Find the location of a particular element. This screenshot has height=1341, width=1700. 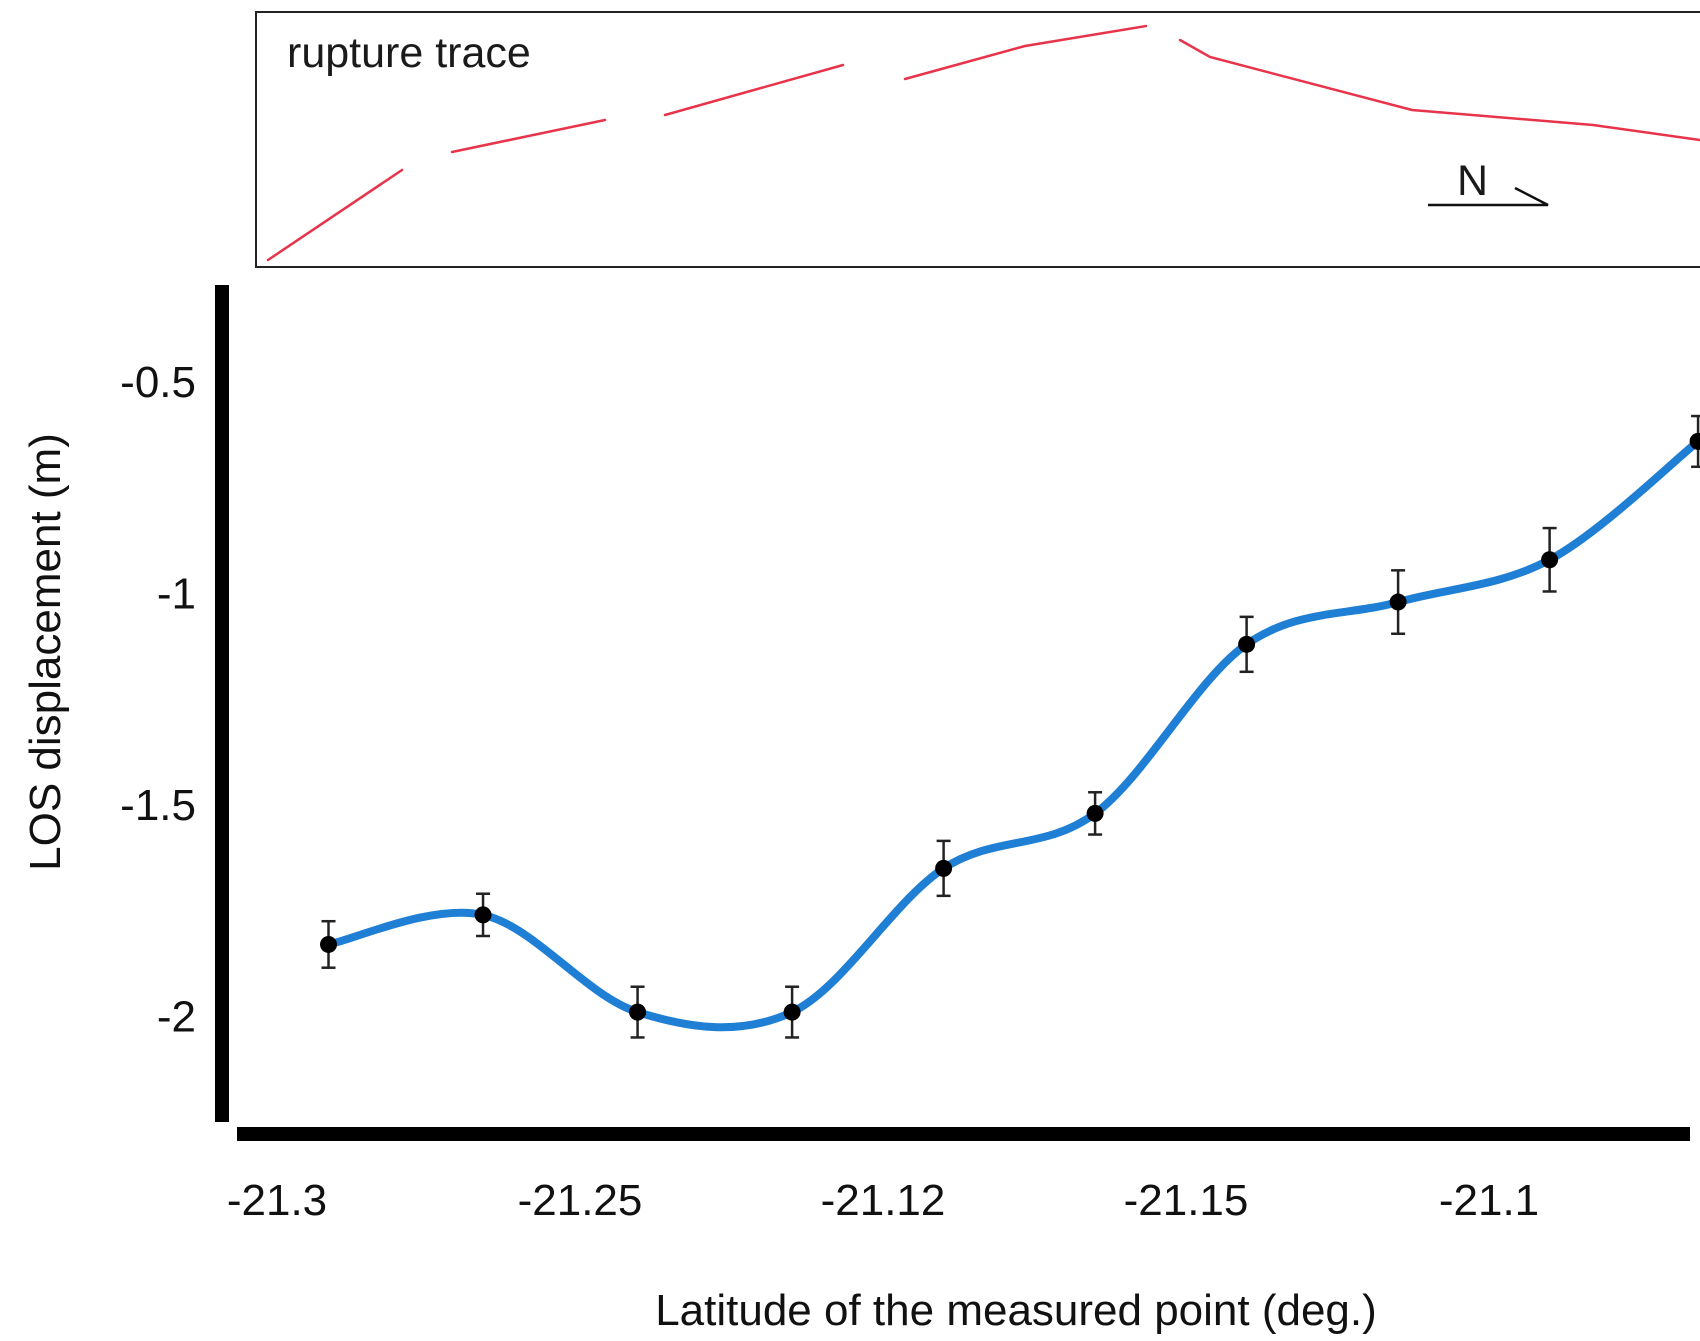

y-axis-title: LOS displacement (m) is located at coordinates (45, 652).